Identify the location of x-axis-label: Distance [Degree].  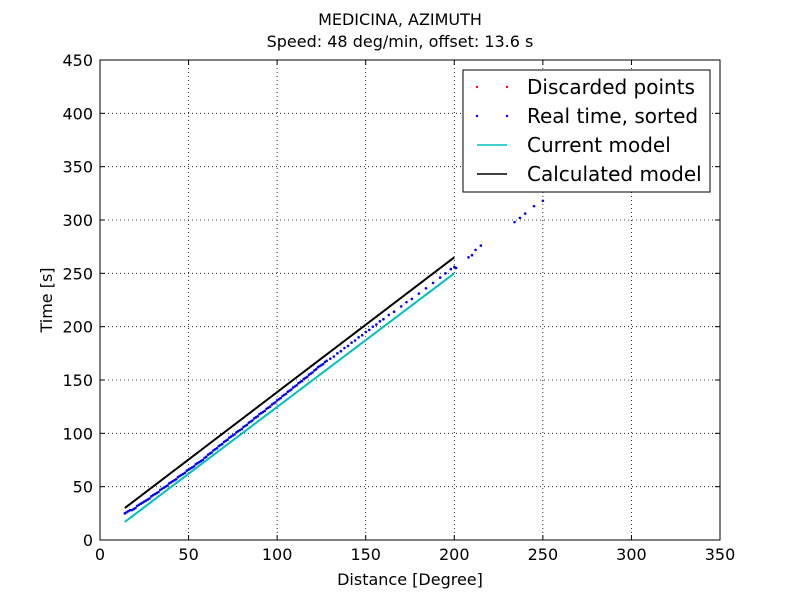
(410, 579).